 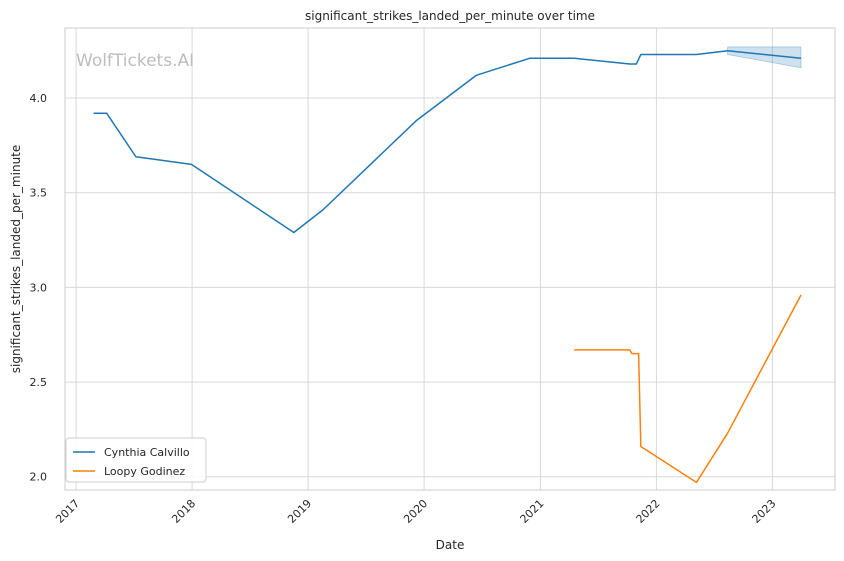 What do you see at coordinates (147, 452) in the screenshot?
I see `legend-label-0: Cynthia Calvillo` at bounding box center [147, 452].